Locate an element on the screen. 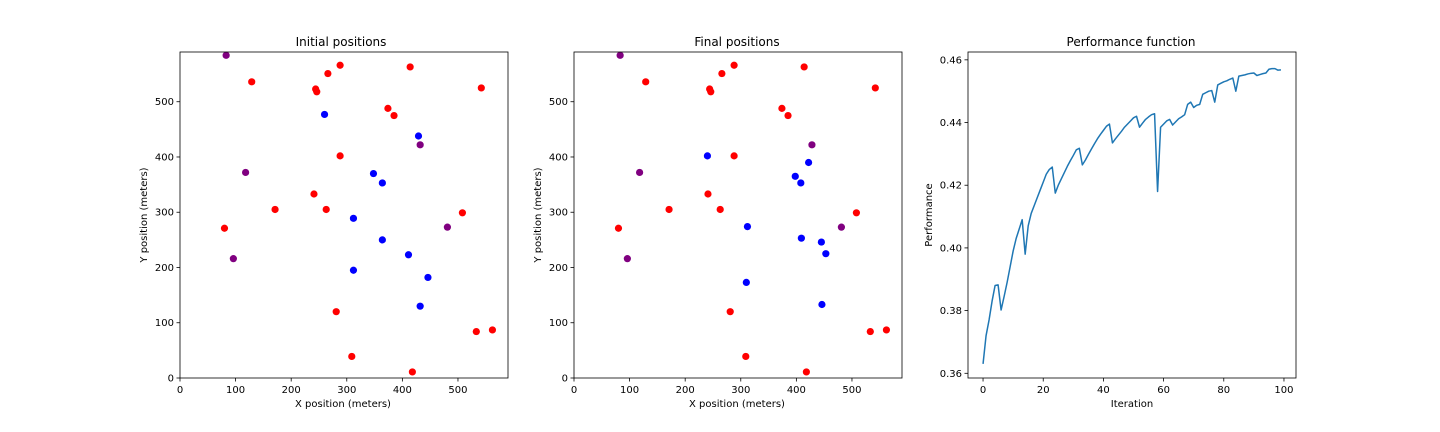 This screenshot has height=432, width=1440. performance-ylabel: Performance is located at coordinates (929, 214).